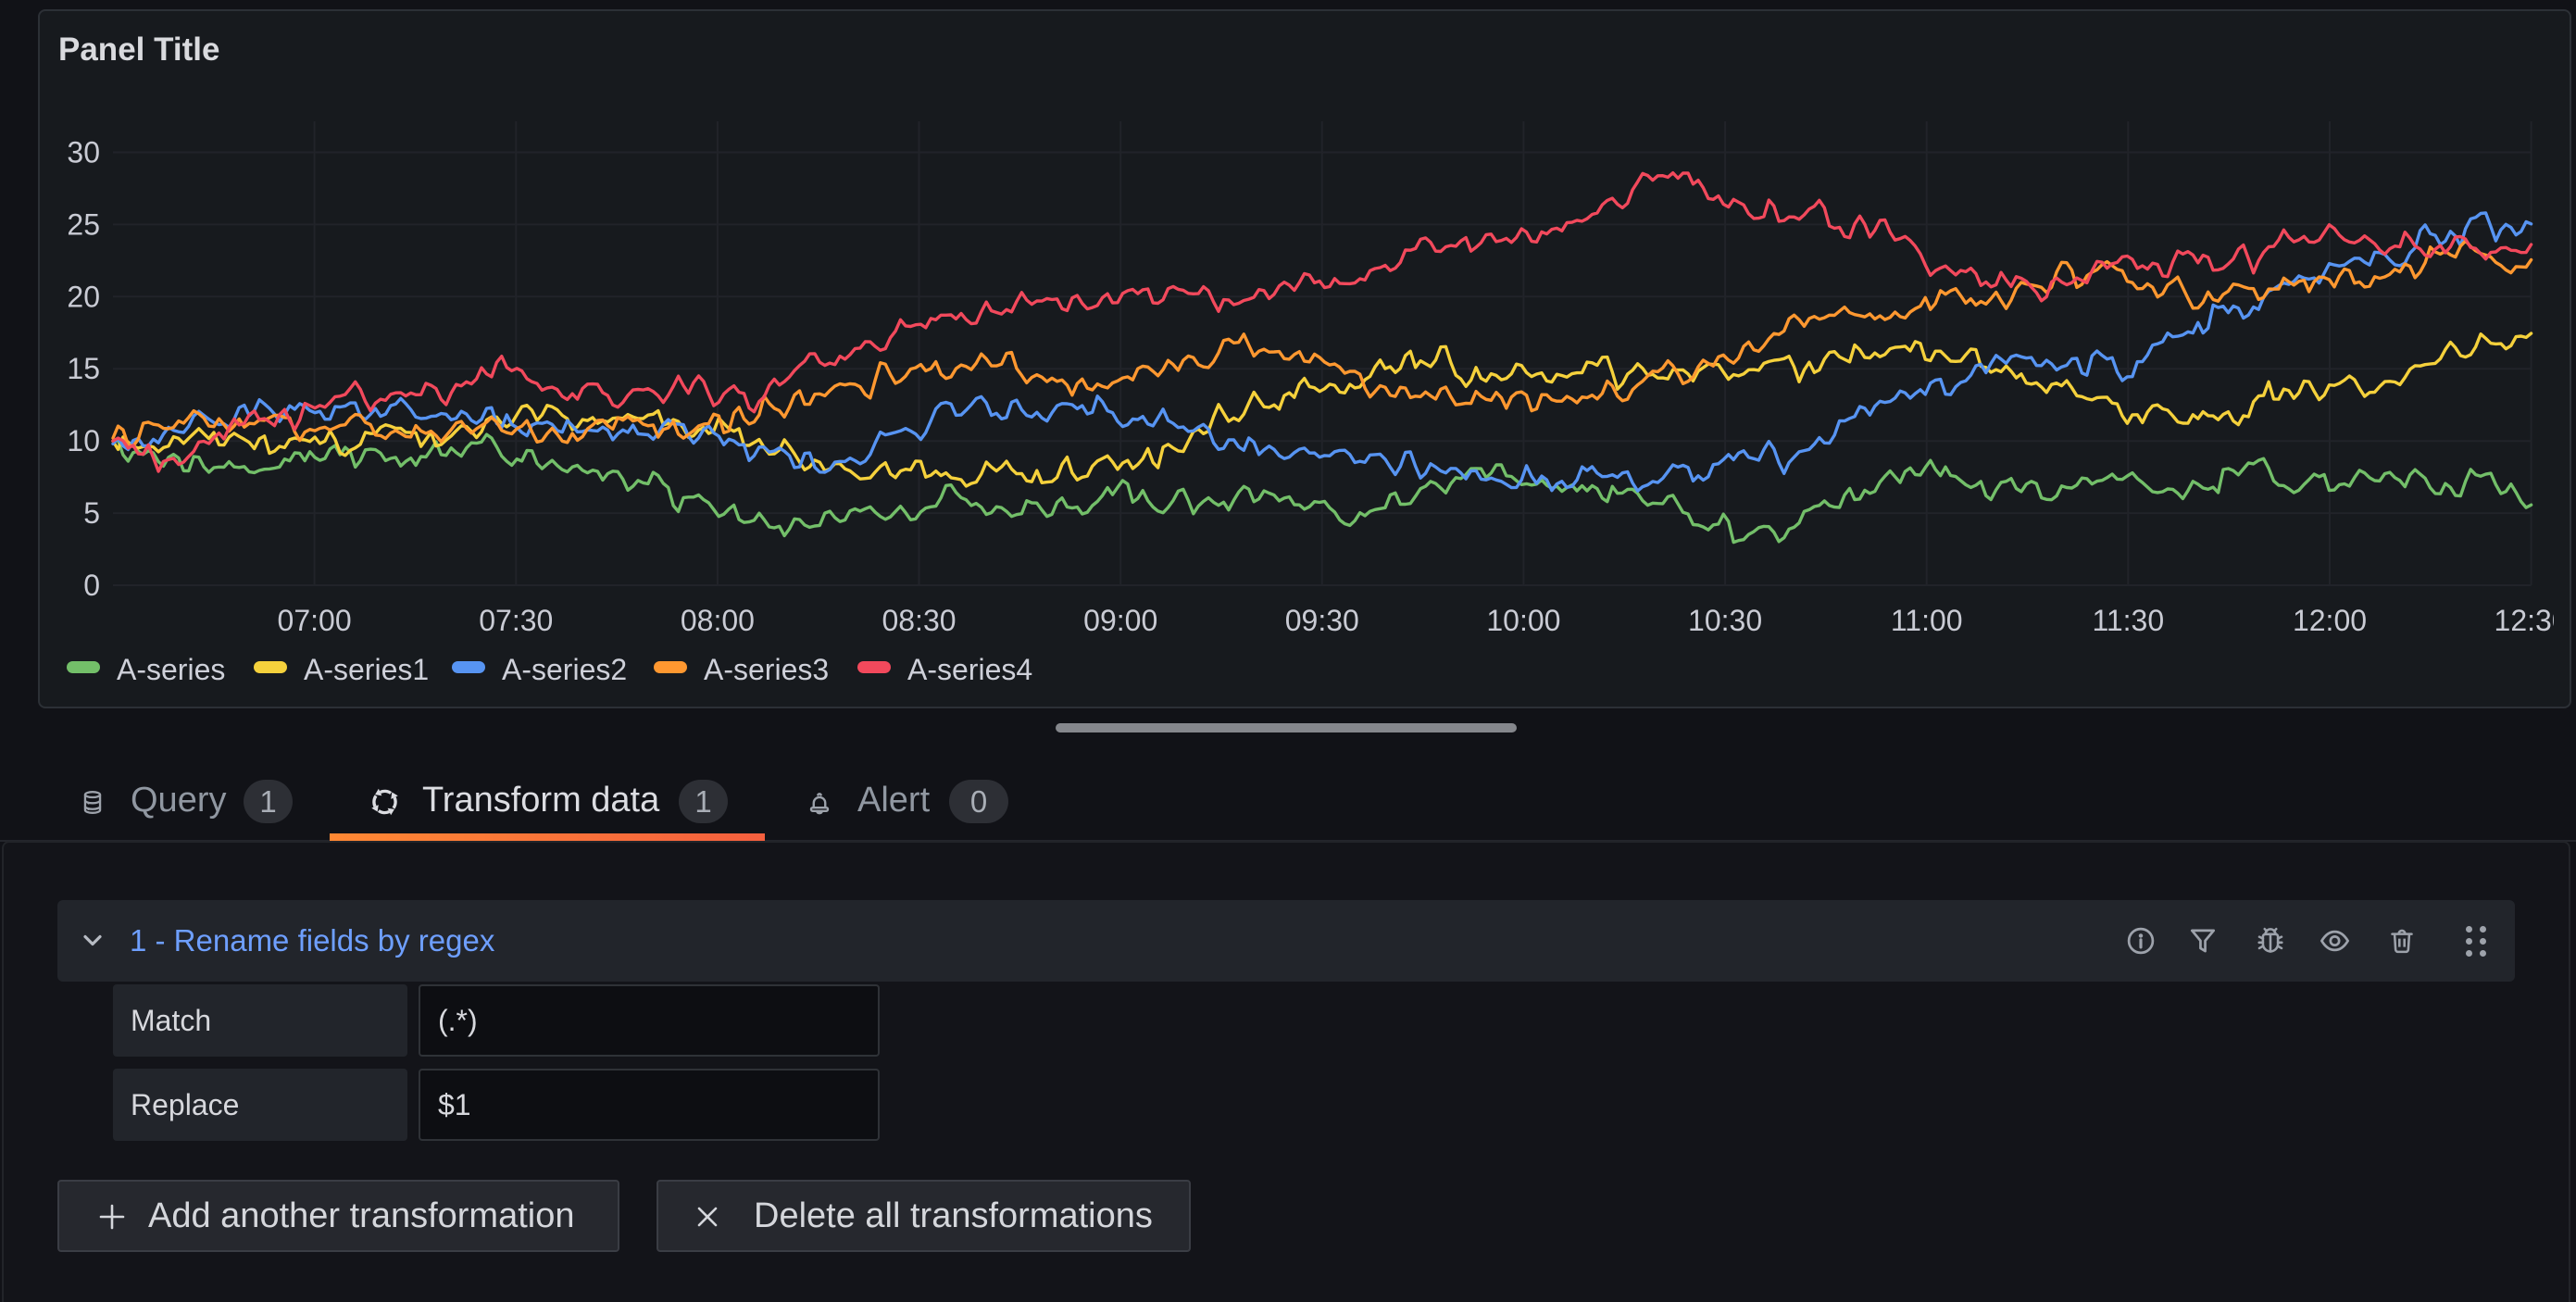  Describe the element at coordinates (92, 585) in the screenshot. I see `svg-text: 0` at that location.